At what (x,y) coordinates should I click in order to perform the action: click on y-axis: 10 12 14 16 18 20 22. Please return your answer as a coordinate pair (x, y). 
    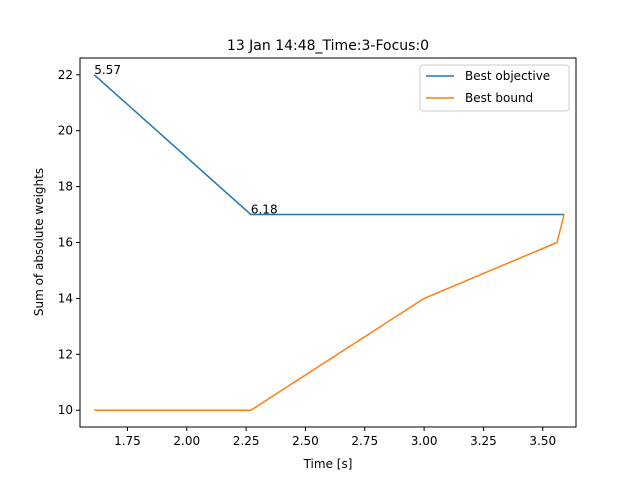
    Looking at the image, I should click on (69, 242).